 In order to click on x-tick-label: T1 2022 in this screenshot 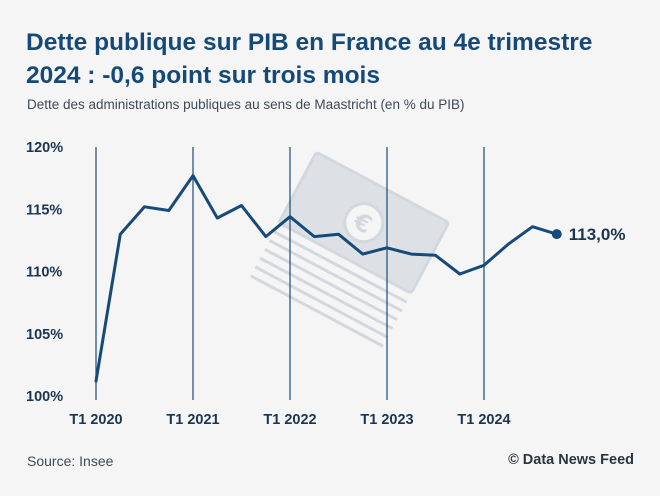, I will do `click(289, 420)`.